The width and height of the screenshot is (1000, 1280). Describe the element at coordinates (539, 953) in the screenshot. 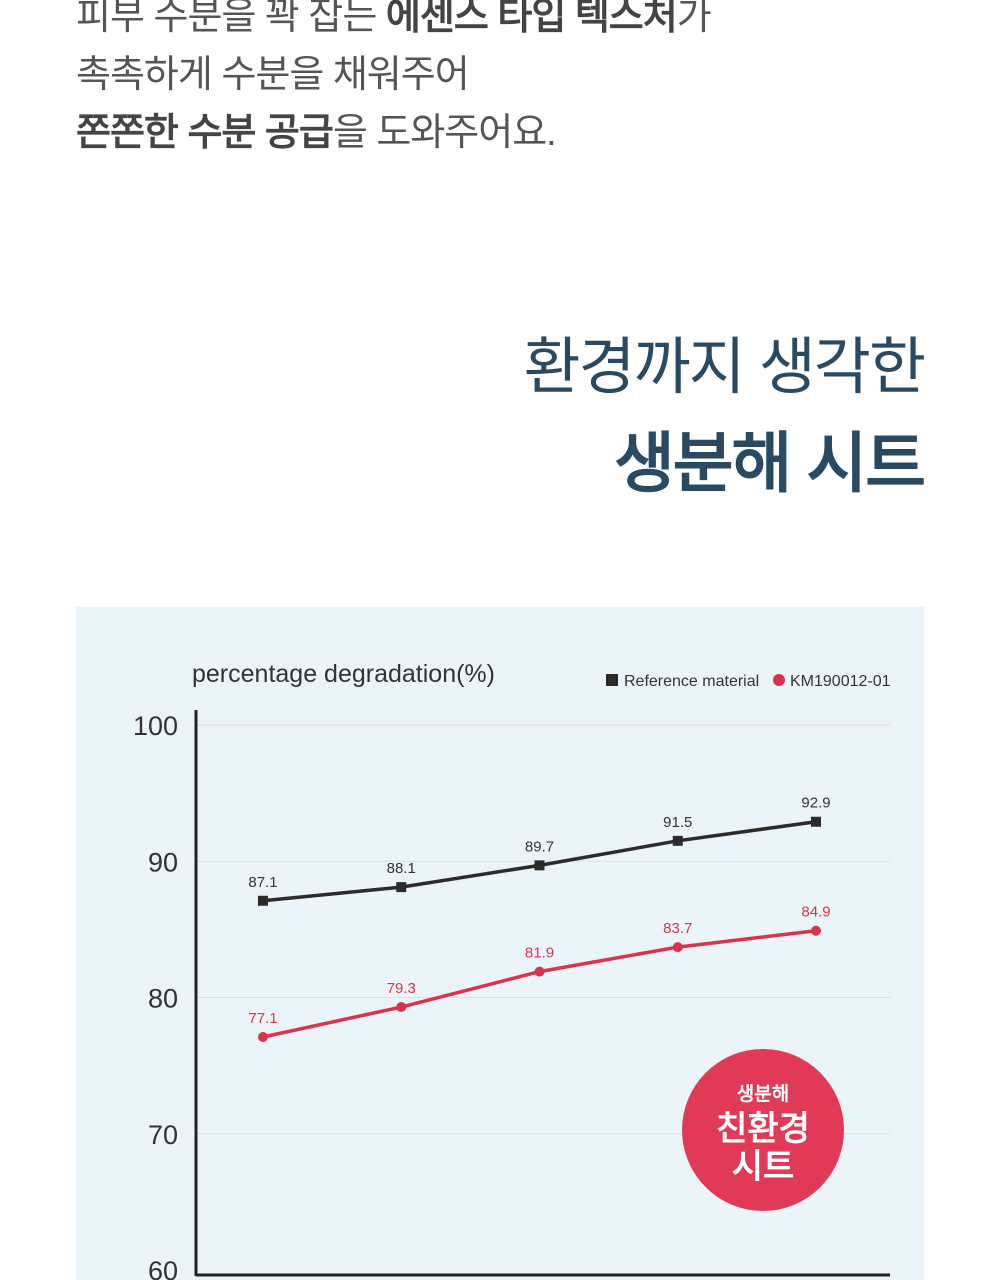

I see `data-label: 81.9` at that location.